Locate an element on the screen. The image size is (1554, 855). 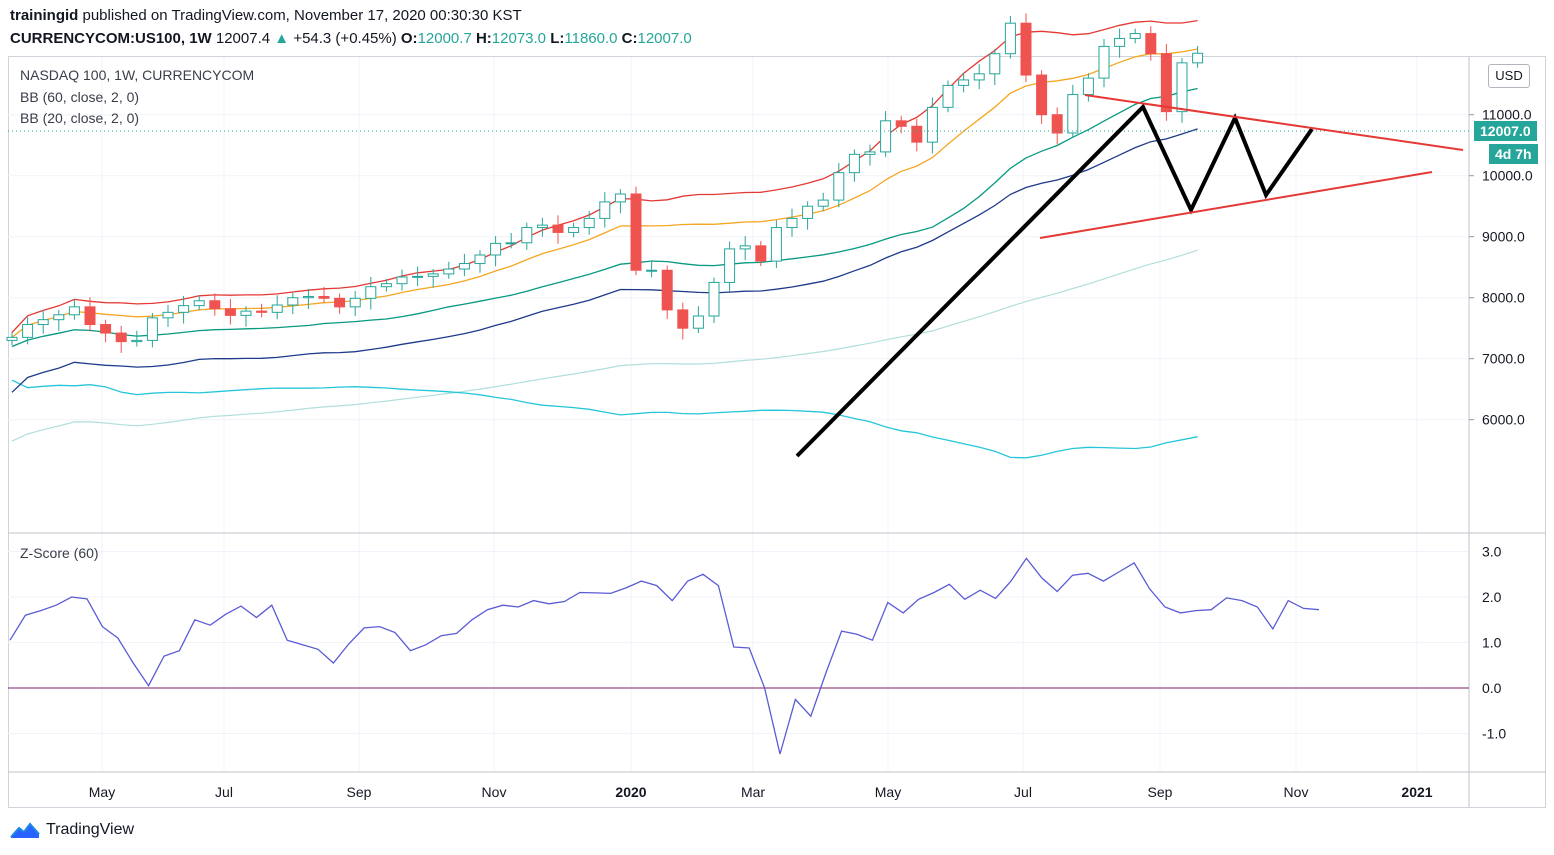
high-label: H: is located at coordinates (483, 38).